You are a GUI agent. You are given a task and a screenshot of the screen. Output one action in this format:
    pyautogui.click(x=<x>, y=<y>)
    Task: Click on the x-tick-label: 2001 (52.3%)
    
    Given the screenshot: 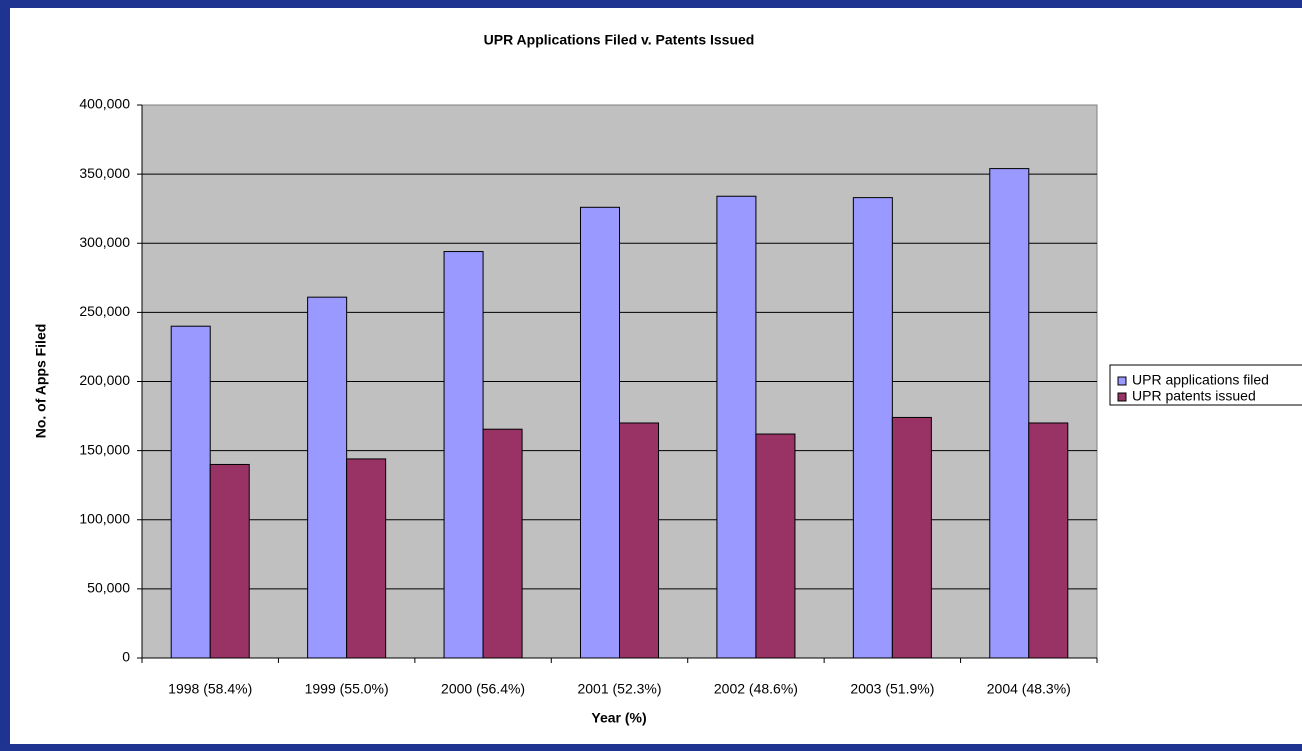 What is the action you would take?
    pyautogui.click(x=619, y=689)
    